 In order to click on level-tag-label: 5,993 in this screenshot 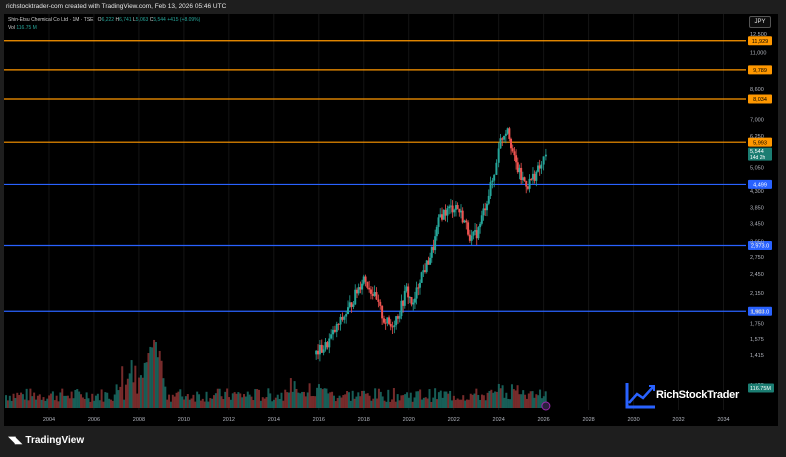, I will do `click(760, 143)`.